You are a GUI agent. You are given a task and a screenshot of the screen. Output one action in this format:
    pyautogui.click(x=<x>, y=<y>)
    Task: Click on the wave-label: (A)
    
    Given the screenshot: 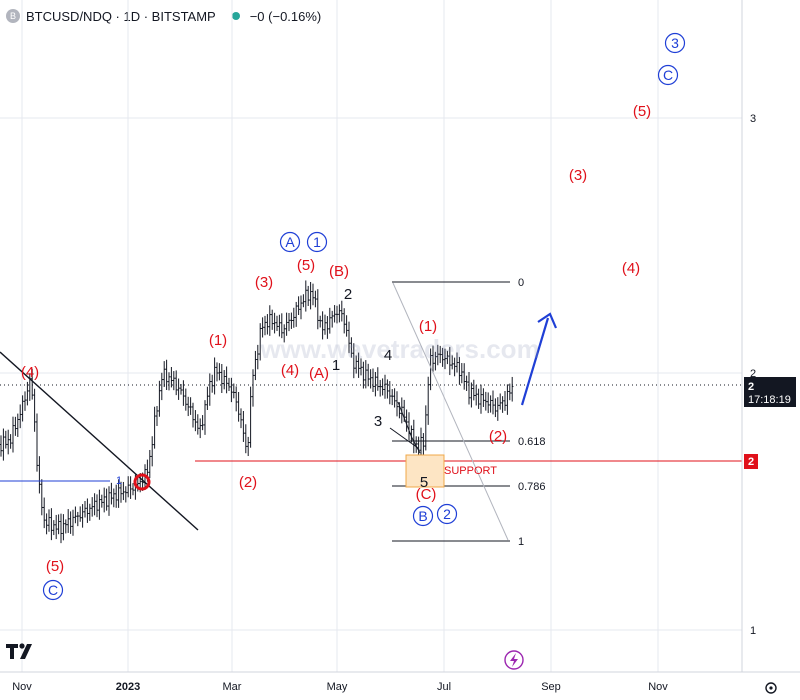 What is the action you would take?
    pyautogui.click(x=319, y=373)
    